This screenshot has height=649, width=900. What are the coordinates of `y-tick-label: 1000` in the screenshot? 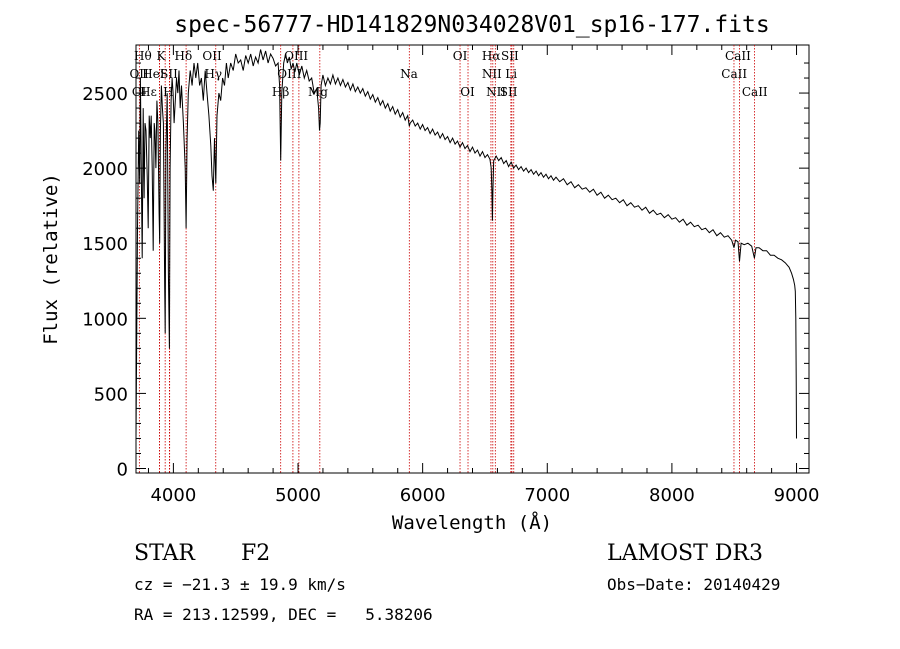 It's located at (105, 319).